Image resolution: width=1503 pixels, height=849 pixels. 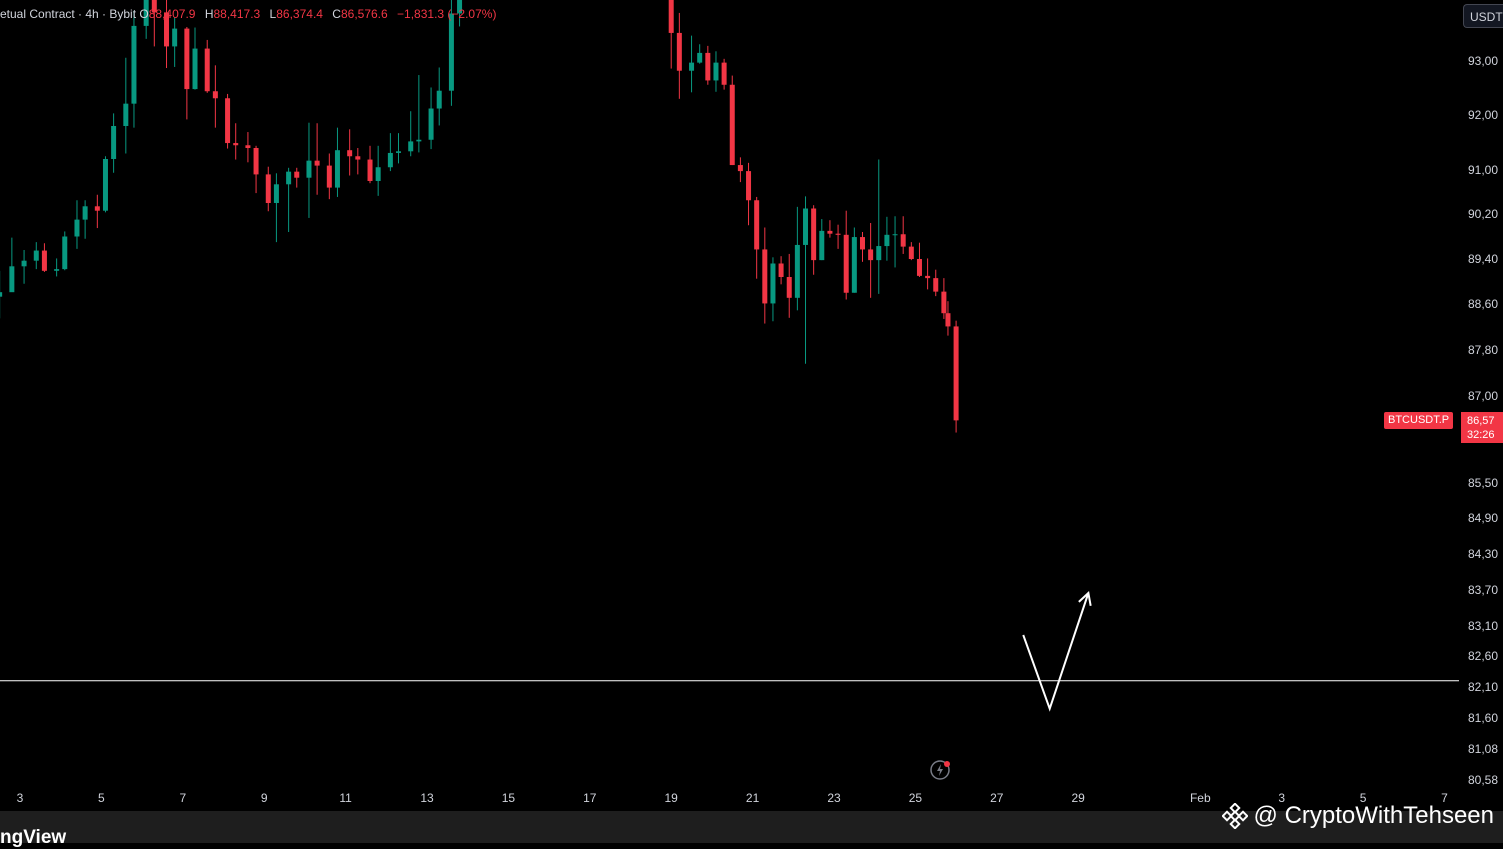 I want to click on time-tick-label: 21, so click(x=752, y=798).